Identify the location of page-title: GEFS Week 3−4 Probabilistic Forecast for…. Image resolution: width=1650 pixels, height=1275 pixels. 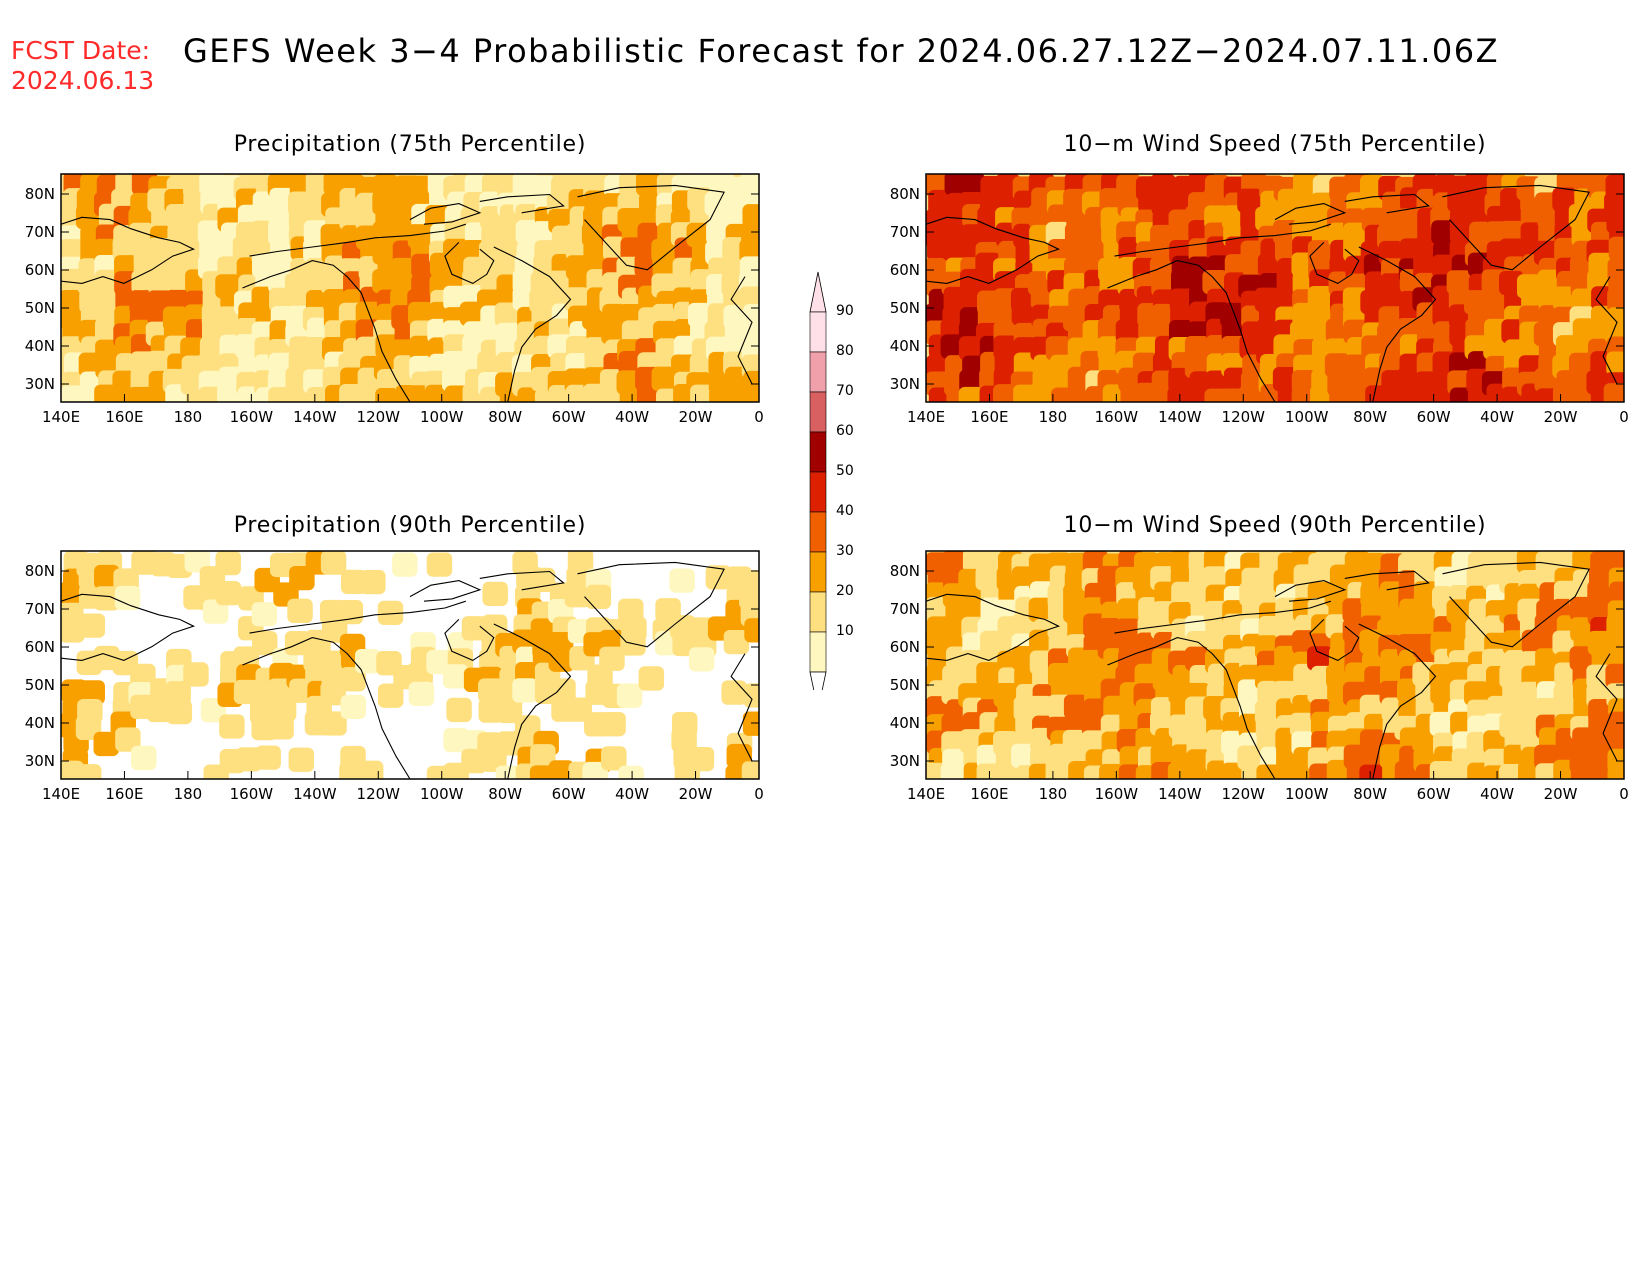
(841, 51).